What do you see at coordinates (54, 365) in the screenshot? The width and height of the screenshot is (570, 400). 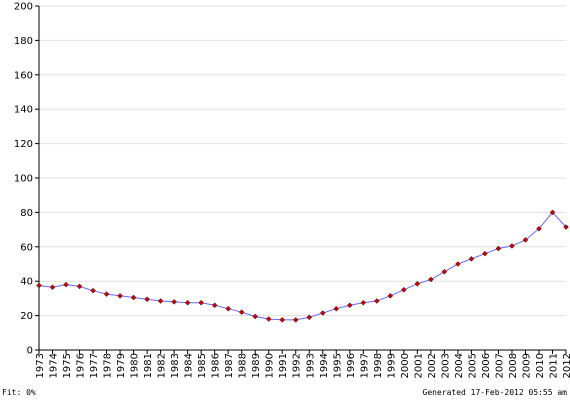 I see `x-tick-label: 1974` at bounding box center [54, 365].